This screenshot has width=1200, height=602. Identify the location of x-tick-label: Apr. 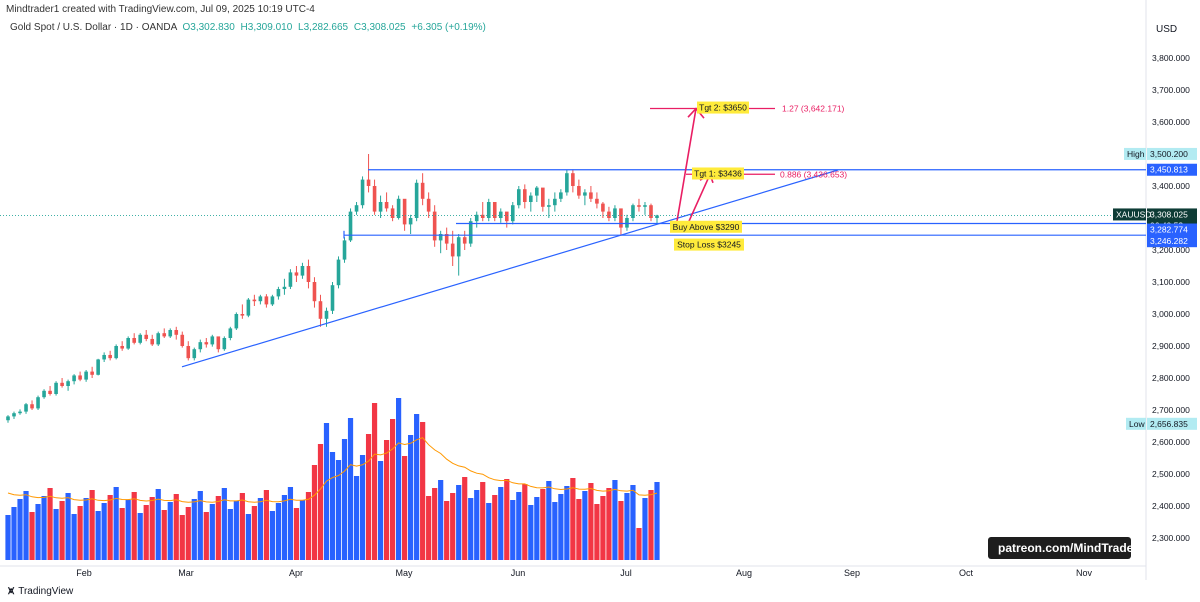
(296, 573).